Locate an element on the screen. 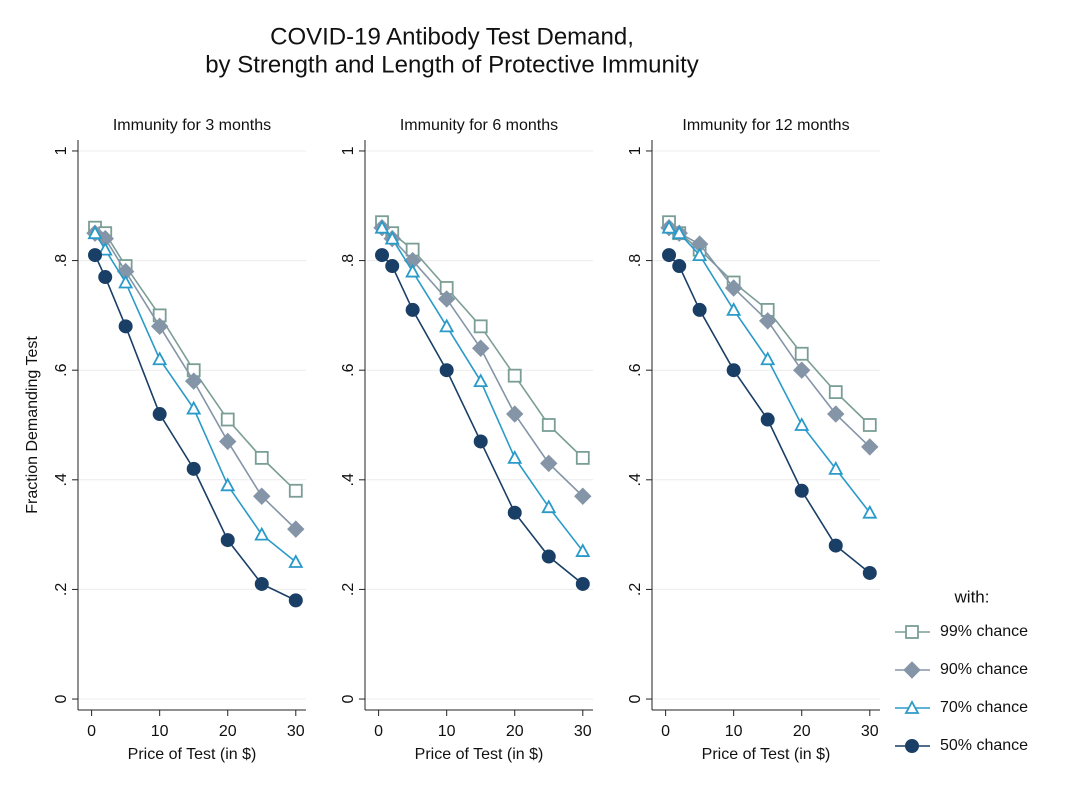 Image resolution: width=1080 pixels, height=791 pixels. panel-title: Immunity for 3 months is located at coordinates (192, 125).